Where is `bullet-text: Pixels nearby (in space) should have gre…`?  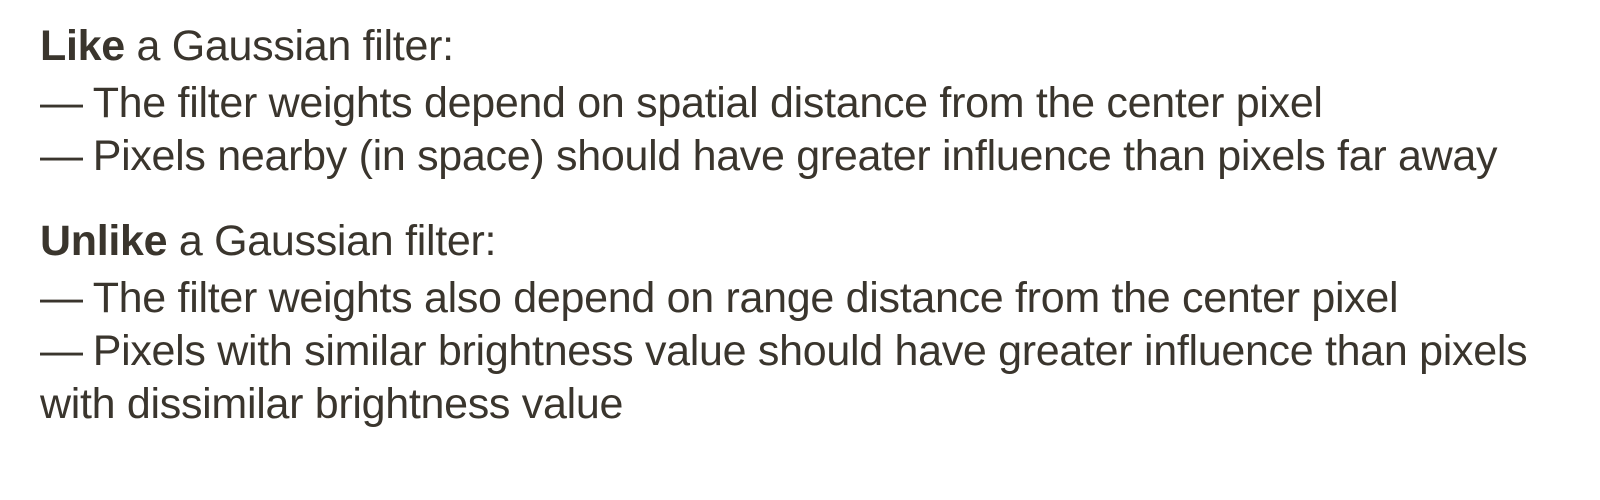
bullet-text: Pixels nearby (in space) should have gre… is located at coordinates (795, 156).